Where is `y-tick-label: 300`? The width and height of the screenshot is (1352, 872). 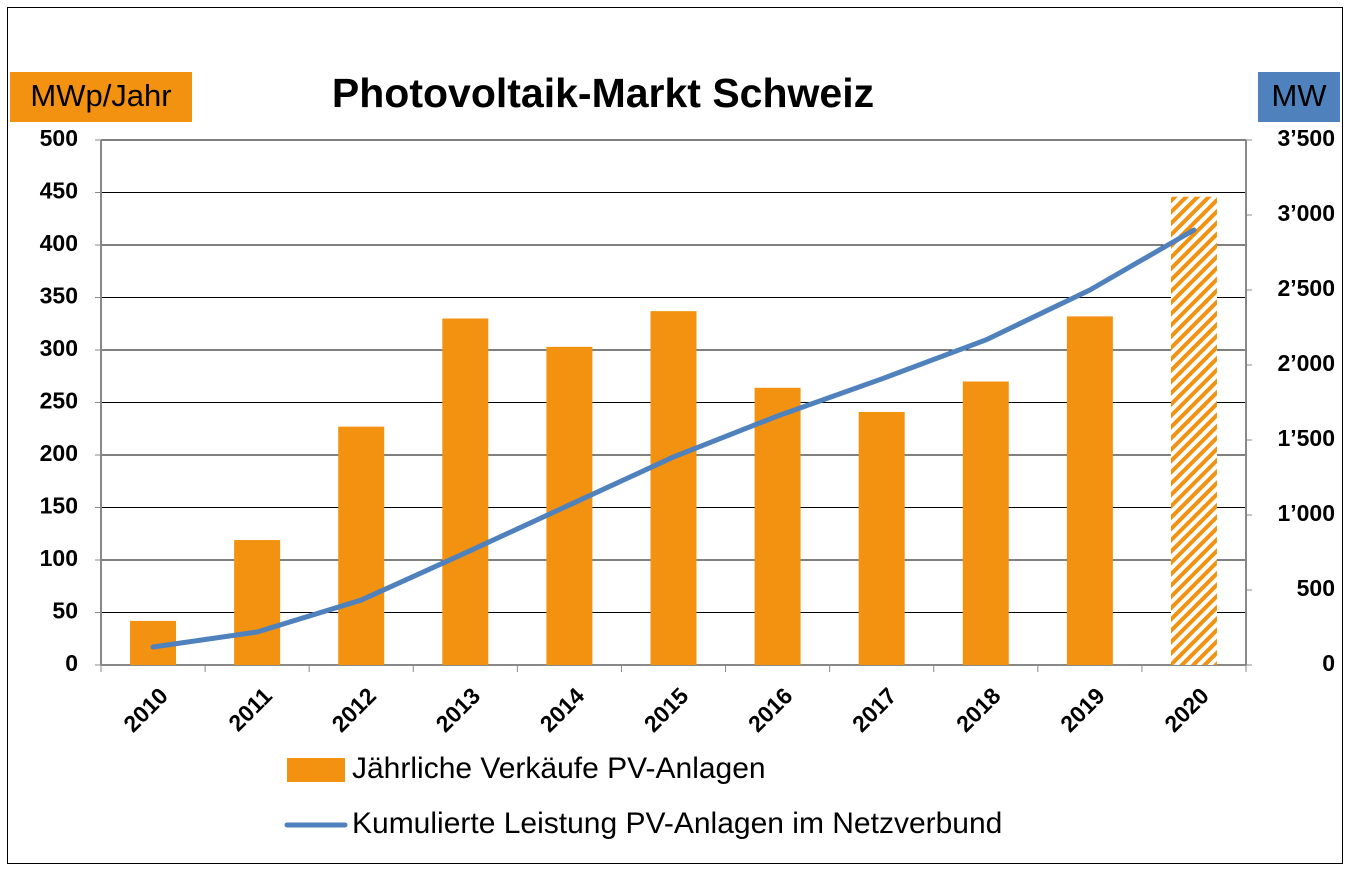
y-tick-label: 300 is located at coordinates (59, 348).